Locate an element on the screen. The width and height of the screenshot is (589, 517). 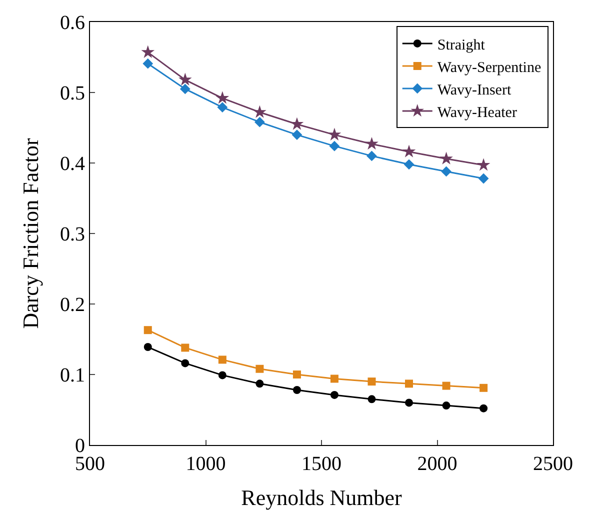
x-tick-label: 2500 is located at coordinates (553, 464).